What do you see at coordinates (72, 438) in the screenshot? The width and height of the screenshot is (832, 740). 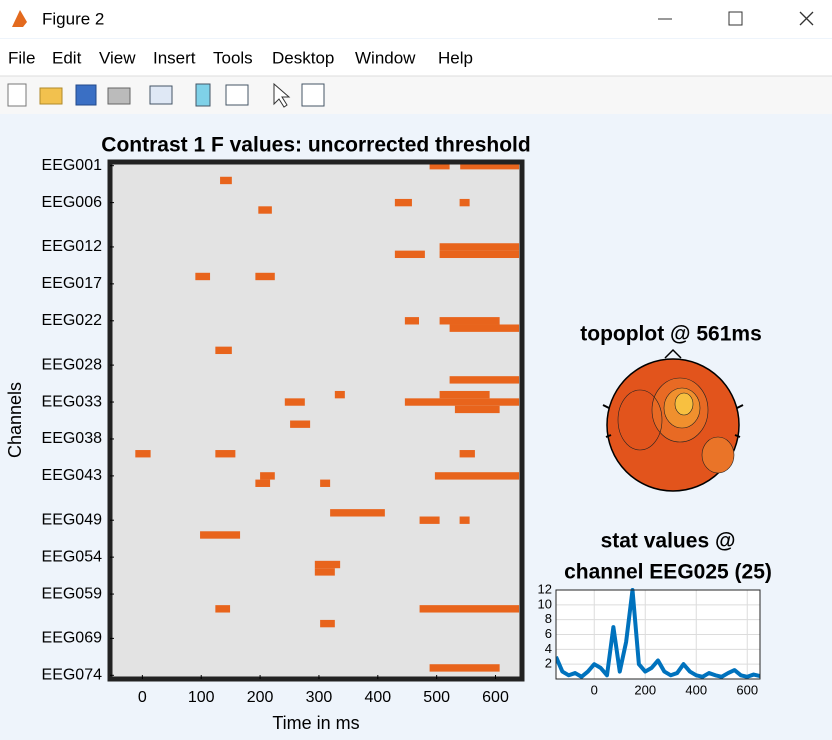 I see `y-tick-label: EEG038` at bounding box center [72, 438].